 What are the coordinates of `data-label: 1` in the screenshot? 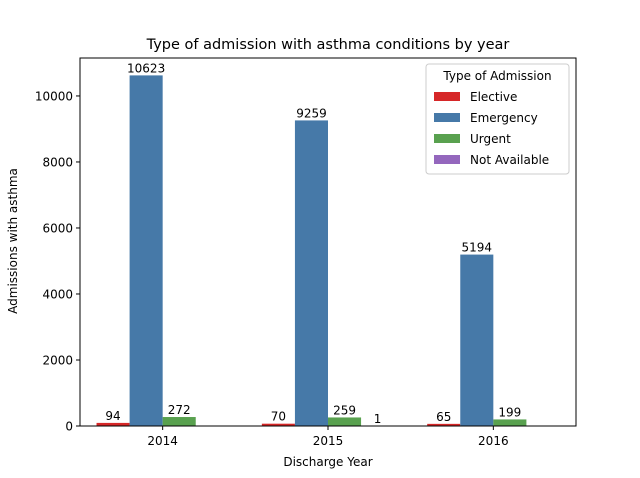 It's located at (378, 419).